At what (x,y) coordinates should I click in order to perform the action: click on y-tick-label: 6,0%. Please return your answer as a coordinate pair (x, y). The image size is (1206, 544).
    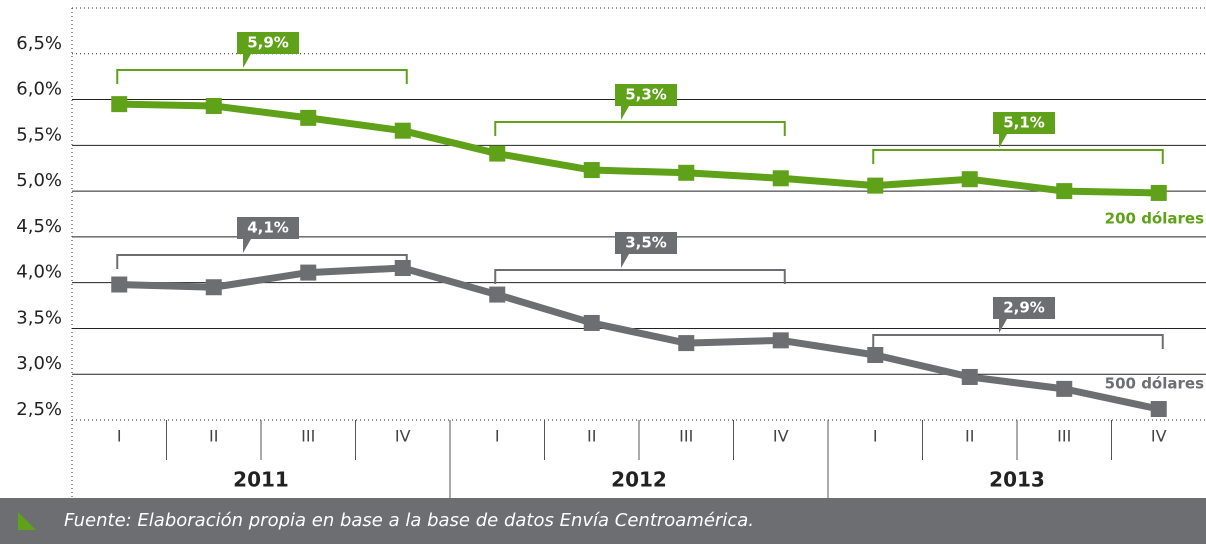
    Looking at the image, I should click on (39, 89).